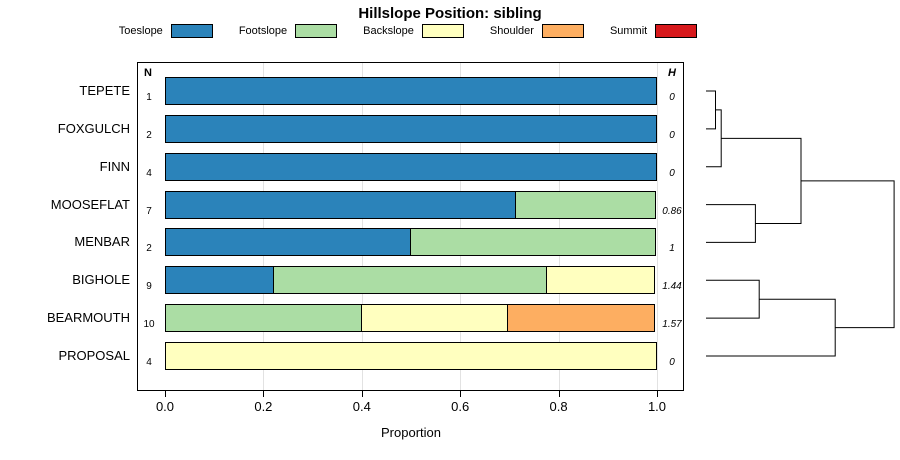 The image size is (900, 460). Describe the element at coordinates (731, 223) in the screenshot. I see `dendrogram-merge-m3` at that location.